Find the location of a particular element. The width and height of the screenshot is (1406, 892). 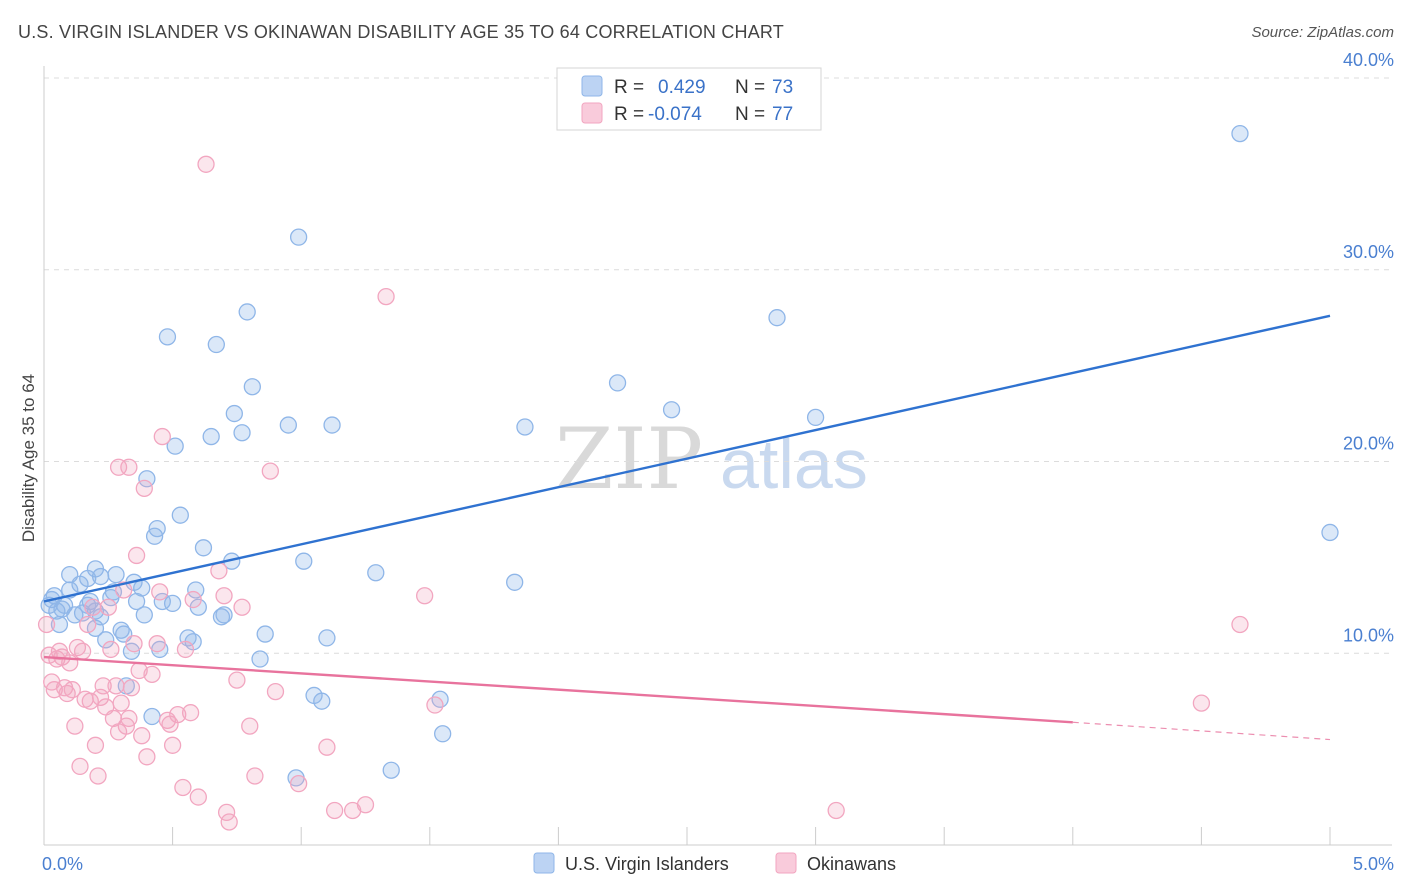

legend-n-value-1: 73 is located at coordinates (782, 87).